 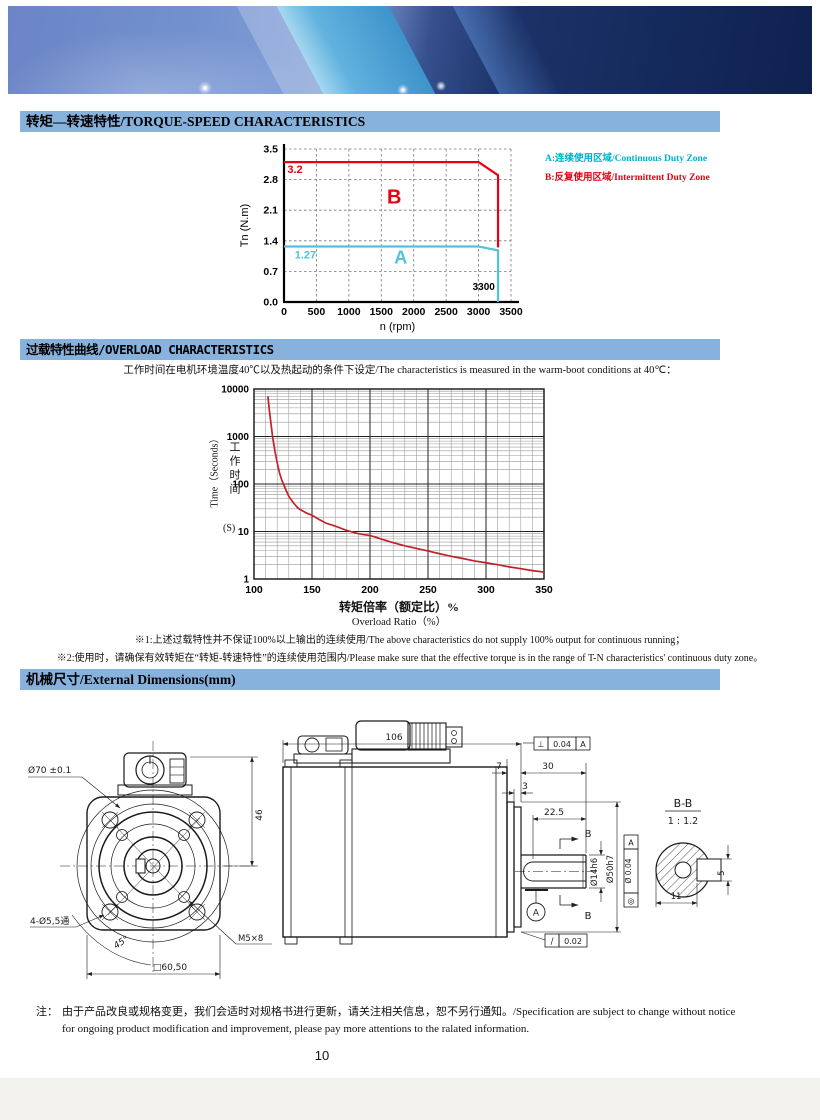 I want to click on svg-text: A, so click(x=400, y=258).